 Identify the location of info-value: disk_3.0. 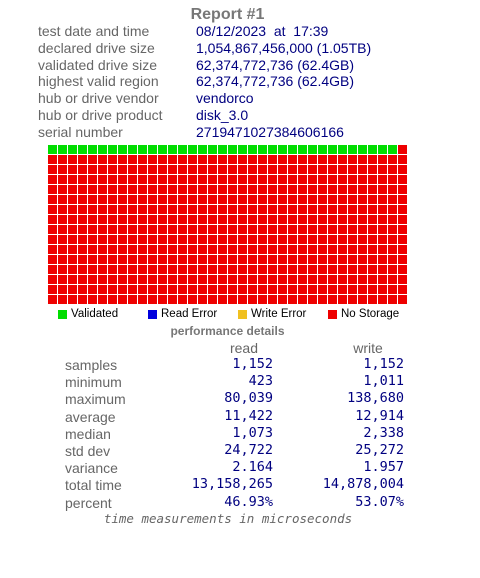
(222, 115).